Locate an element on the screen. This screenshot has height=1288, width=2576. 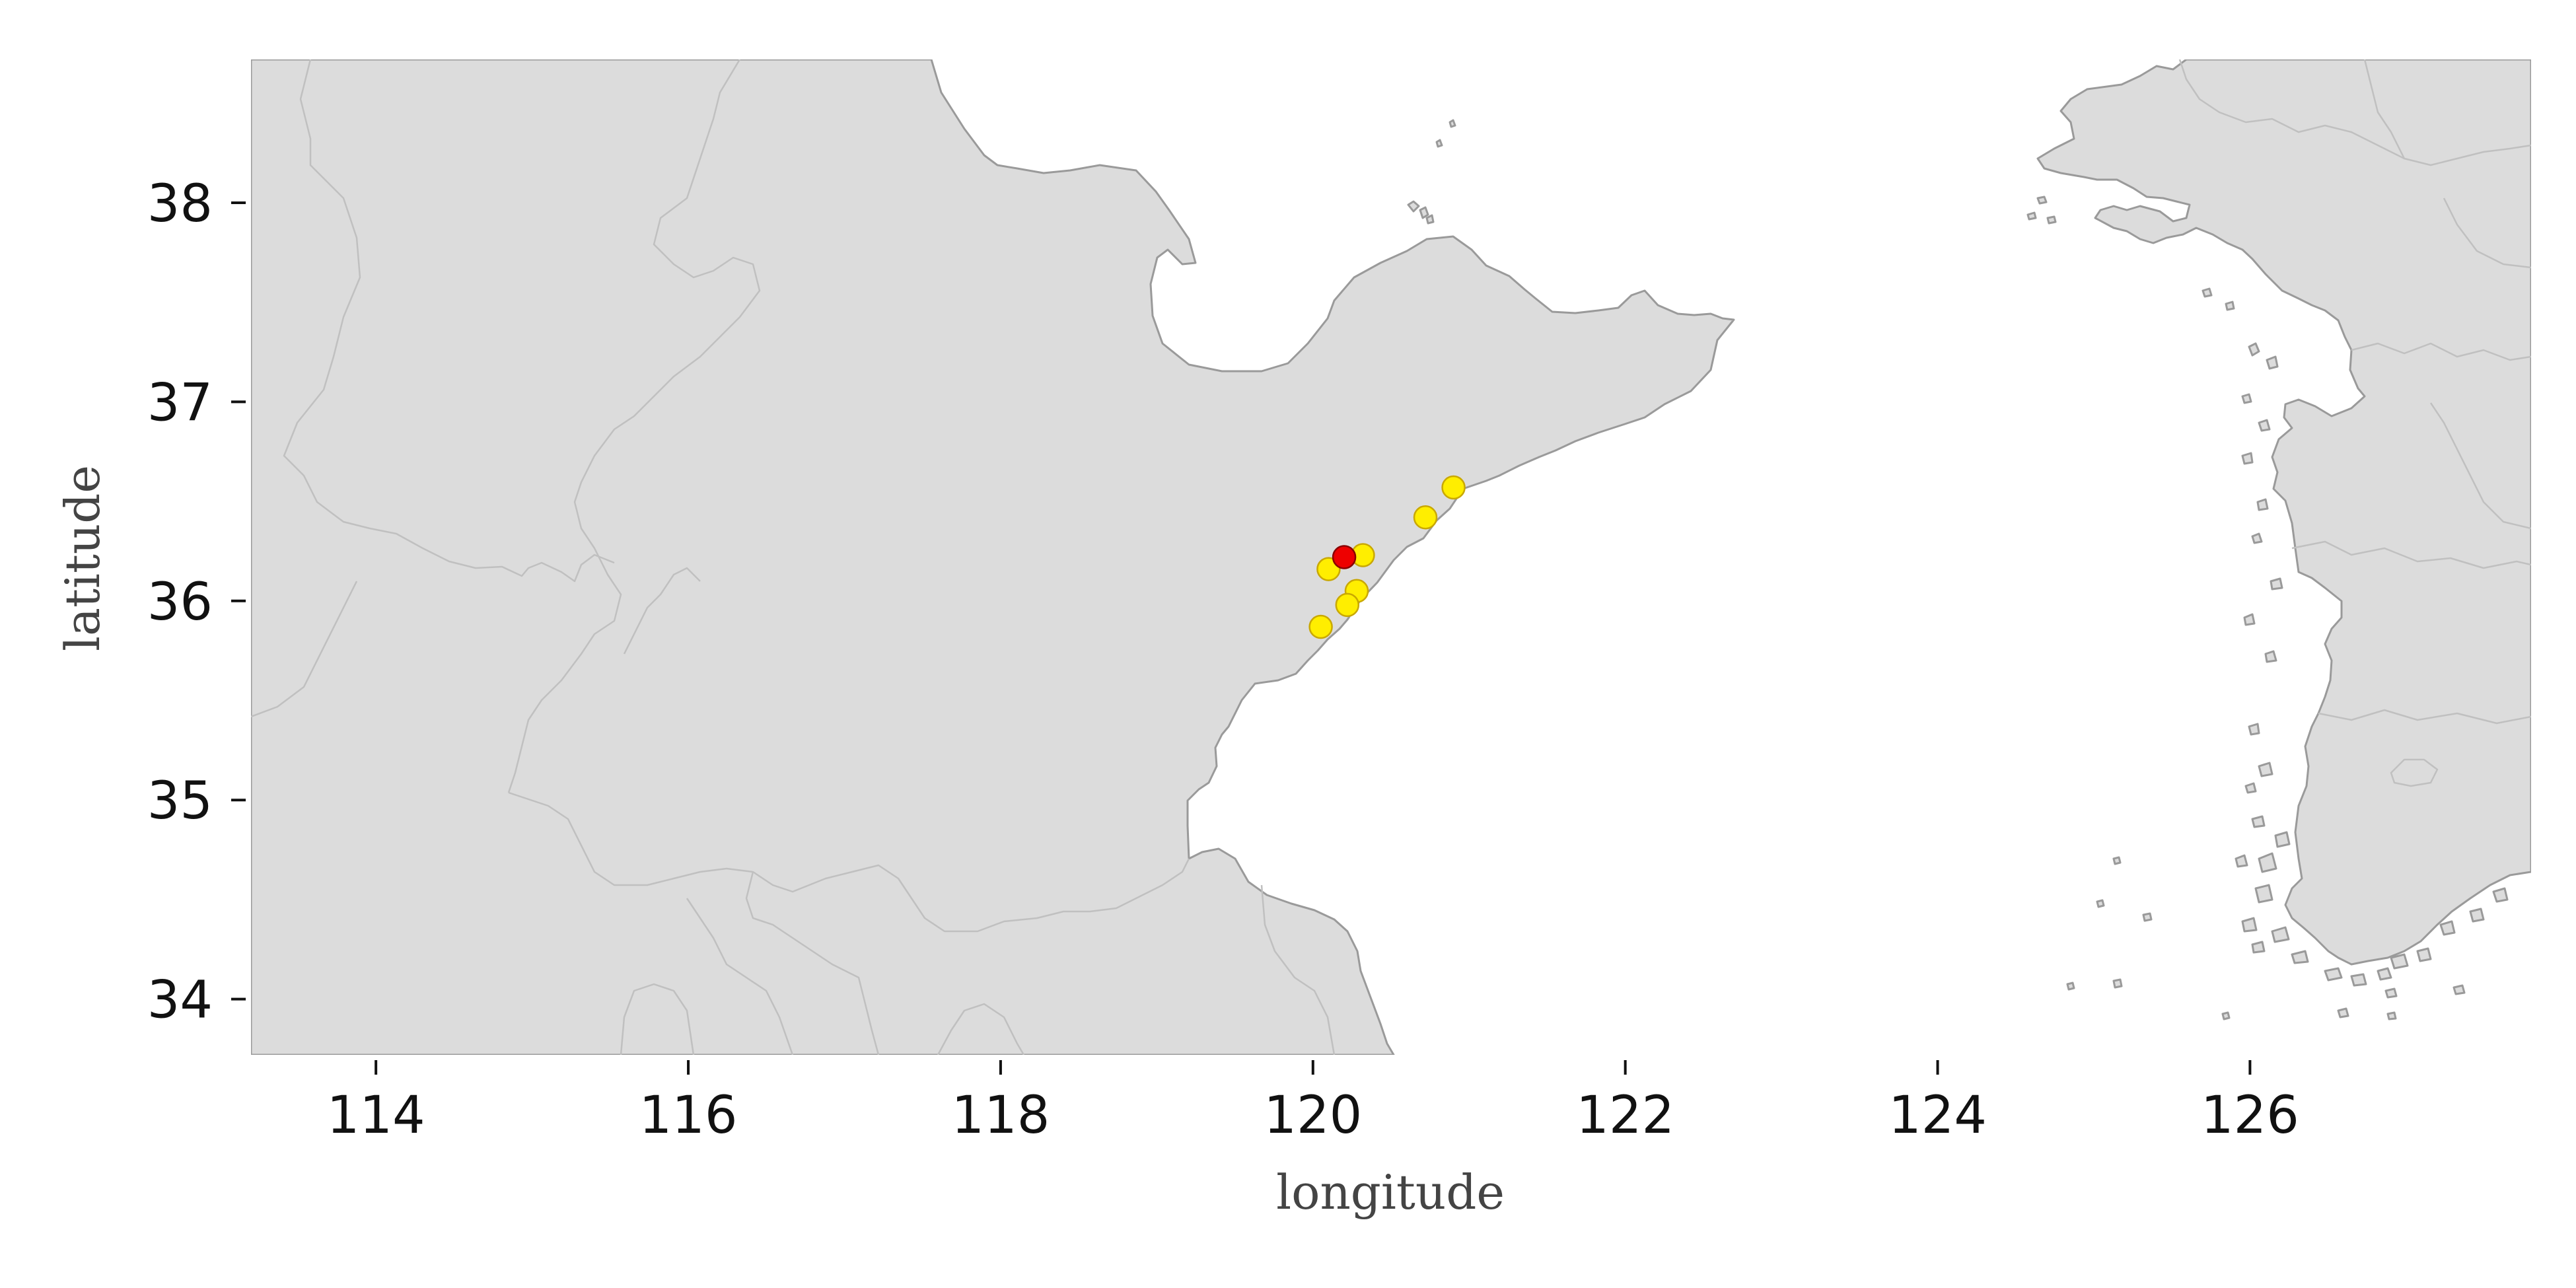
x-tick-label: 114 is located at coordinates (376, 1116).